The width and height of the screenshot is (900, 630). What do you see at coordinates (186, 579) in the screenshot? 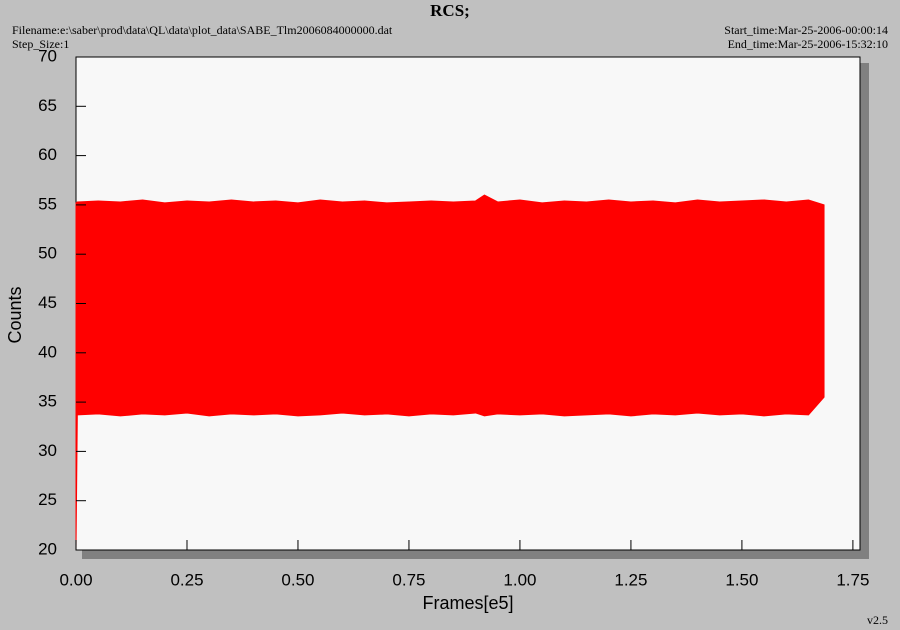
I see `x-tick-label: 0.25` at bounding box center [186, 579].